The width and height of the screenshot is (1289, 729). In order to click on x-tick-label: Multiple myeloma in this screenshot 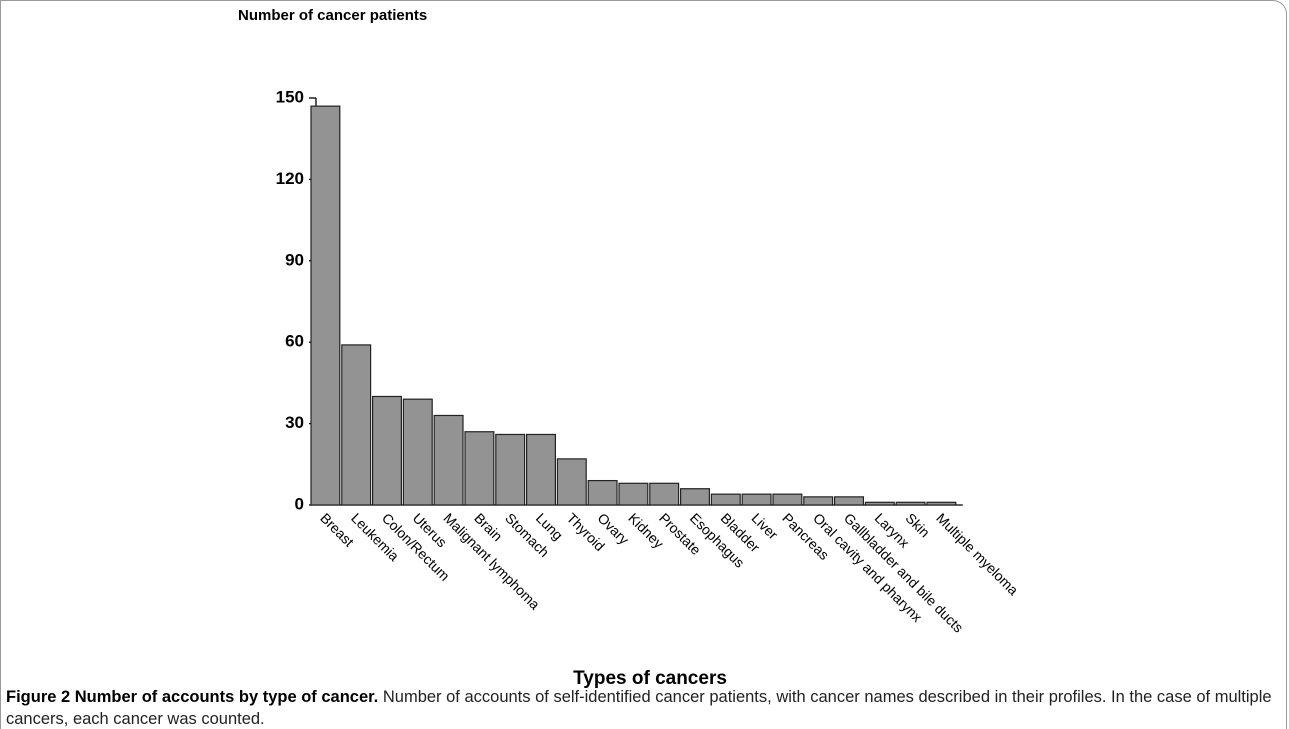, I will do `click(977, 554)`.